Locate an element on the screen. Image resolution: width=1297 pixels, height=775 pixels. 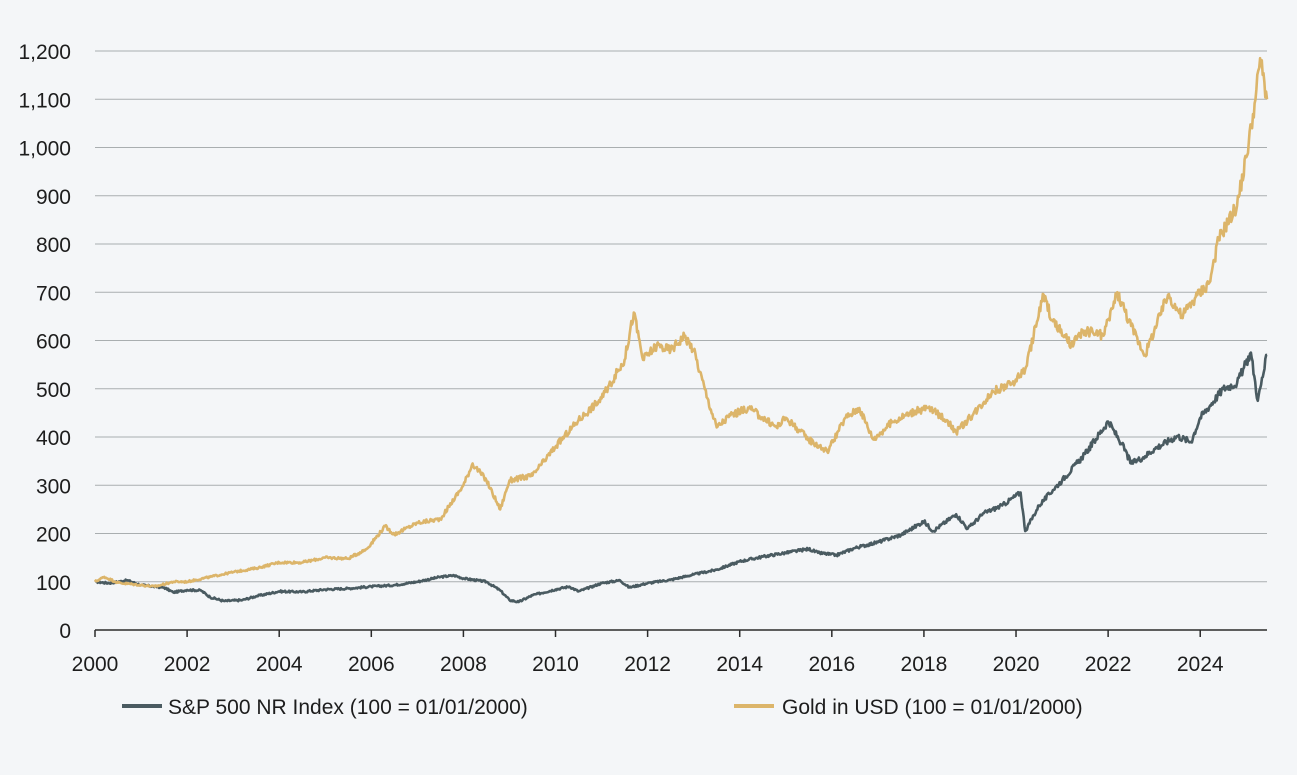
x-tick-label-2000: 2000 is located at coordinates (95, 664).